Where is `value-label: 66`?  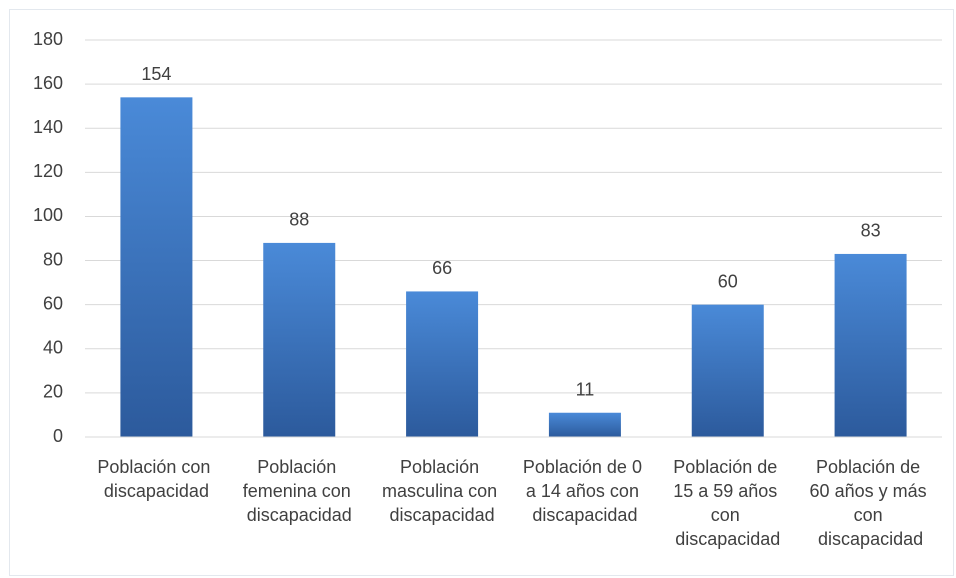 value-label: 66 is located at coordinates (442, 268).